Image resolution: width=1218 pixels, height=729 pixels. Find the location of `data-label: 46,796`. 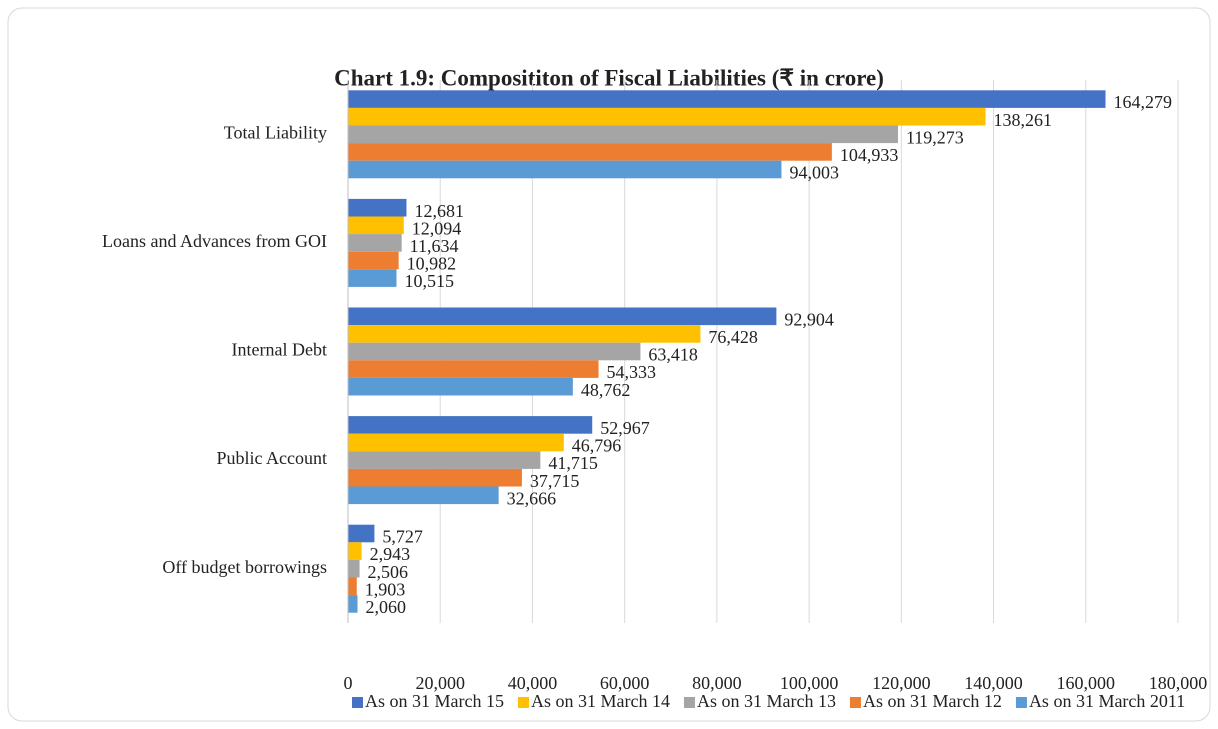

data-label: 46,796 is located at coordinates (597, 446).